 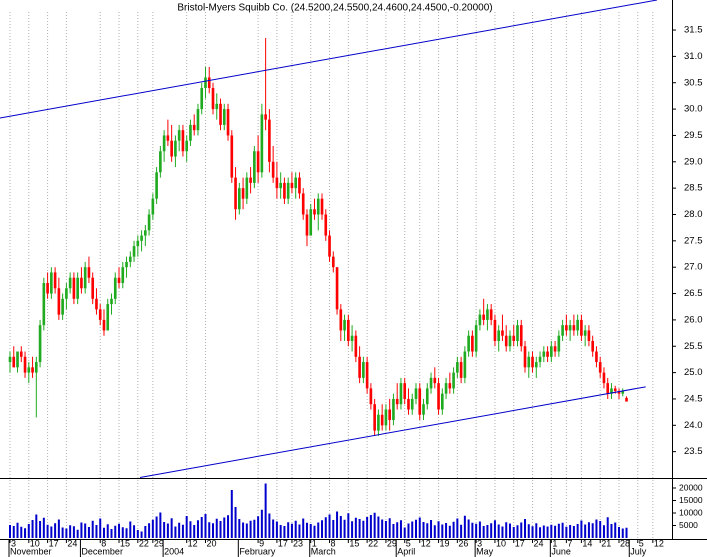 What do you see at coordinates (520, 543) in the screenshot?
I see `x-tick-label: 17` at bounding box center [520, 543].